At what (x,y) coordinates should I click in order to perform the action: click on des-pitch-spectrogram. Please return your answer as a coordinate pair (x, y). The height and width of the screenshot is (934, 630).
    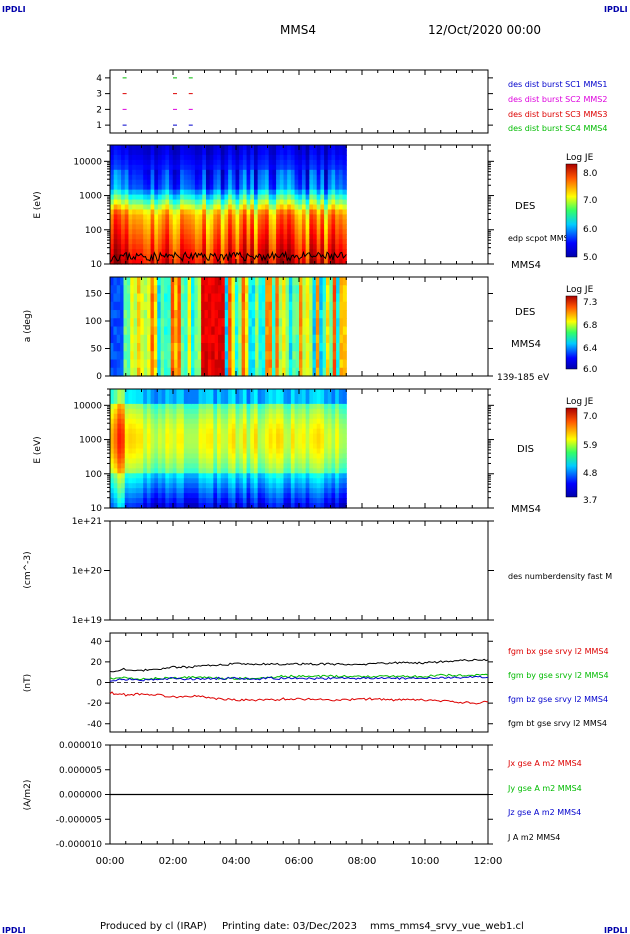
    Looking at the image, I should click on (228, 327).